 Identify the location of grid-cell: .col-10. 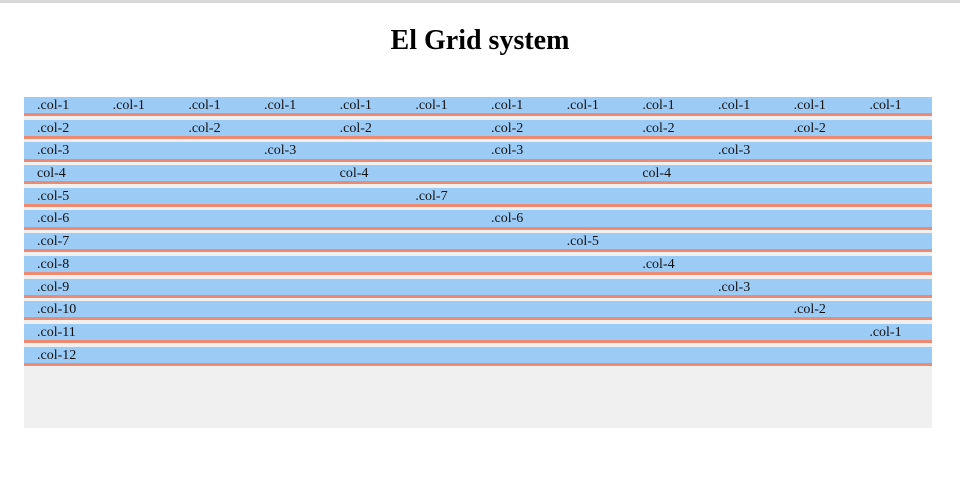
(57, 310).